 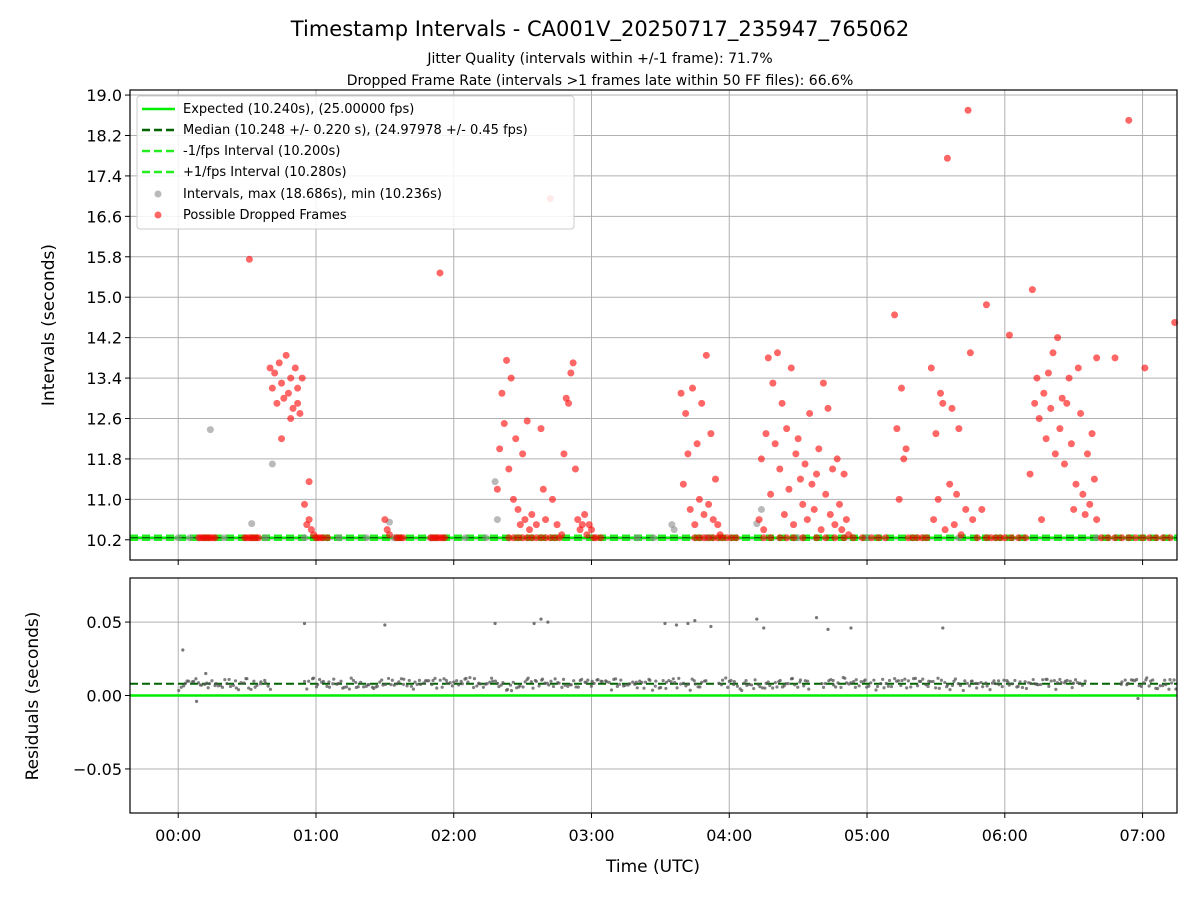 What do you see at coordinates (178, 835) in the screenshot?
I see `x-tick-label: 00:00` at bounding box center [178, 835].